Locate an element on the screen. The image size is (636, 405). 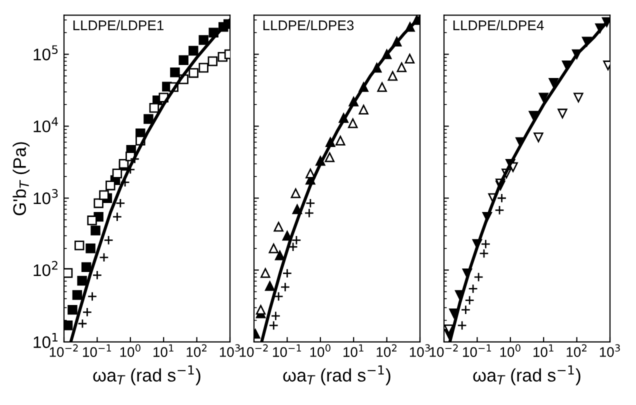
chart-title: LLDPE/LDPE1 is located at coordinates (118, 25).